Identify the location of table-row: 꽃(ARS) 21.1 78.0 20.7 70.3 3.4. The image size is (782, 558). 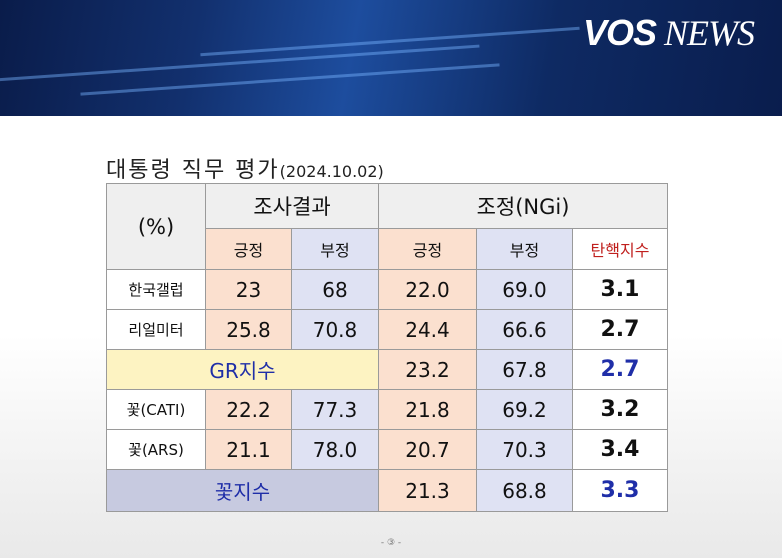
(387, 449).